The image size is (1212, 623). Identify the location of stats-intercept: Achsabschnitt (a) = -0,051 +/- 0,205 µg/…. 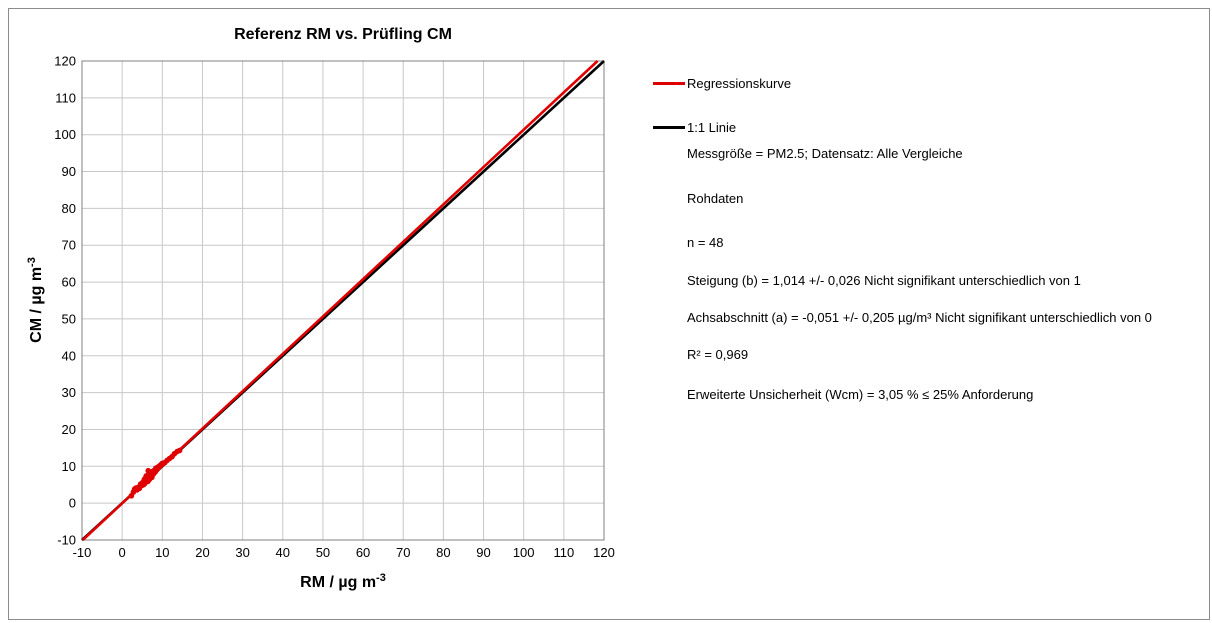
(919, 317).